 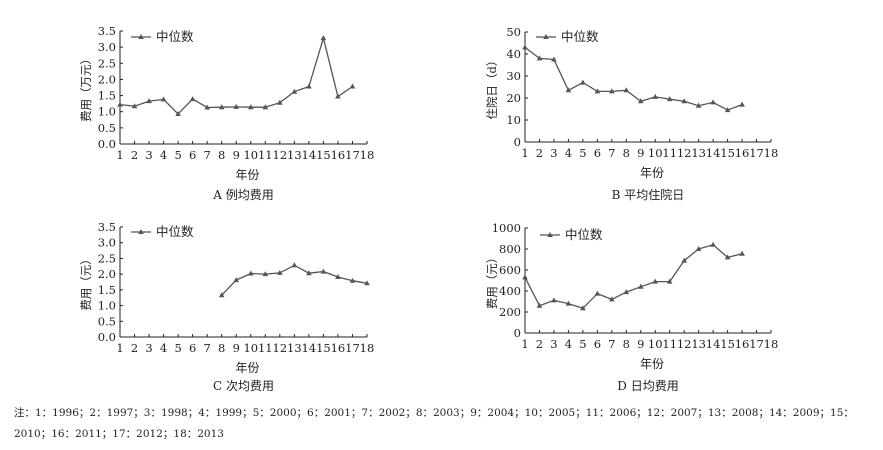 I want to click on y-tick-label: 0.5, so click(x=107, y=321).